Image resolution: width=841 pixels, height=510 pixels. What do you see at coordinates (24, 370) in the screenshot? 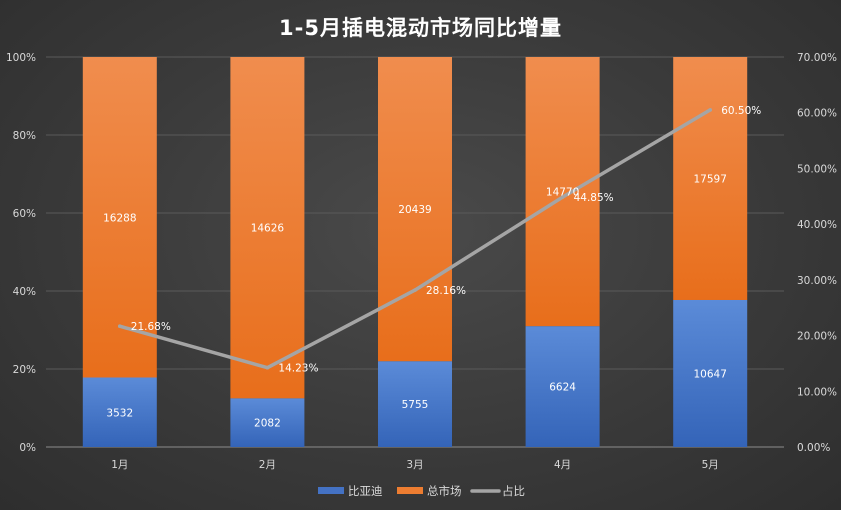
I see `left-axis-tick-label: 20%` at bounding box center [24, 370].